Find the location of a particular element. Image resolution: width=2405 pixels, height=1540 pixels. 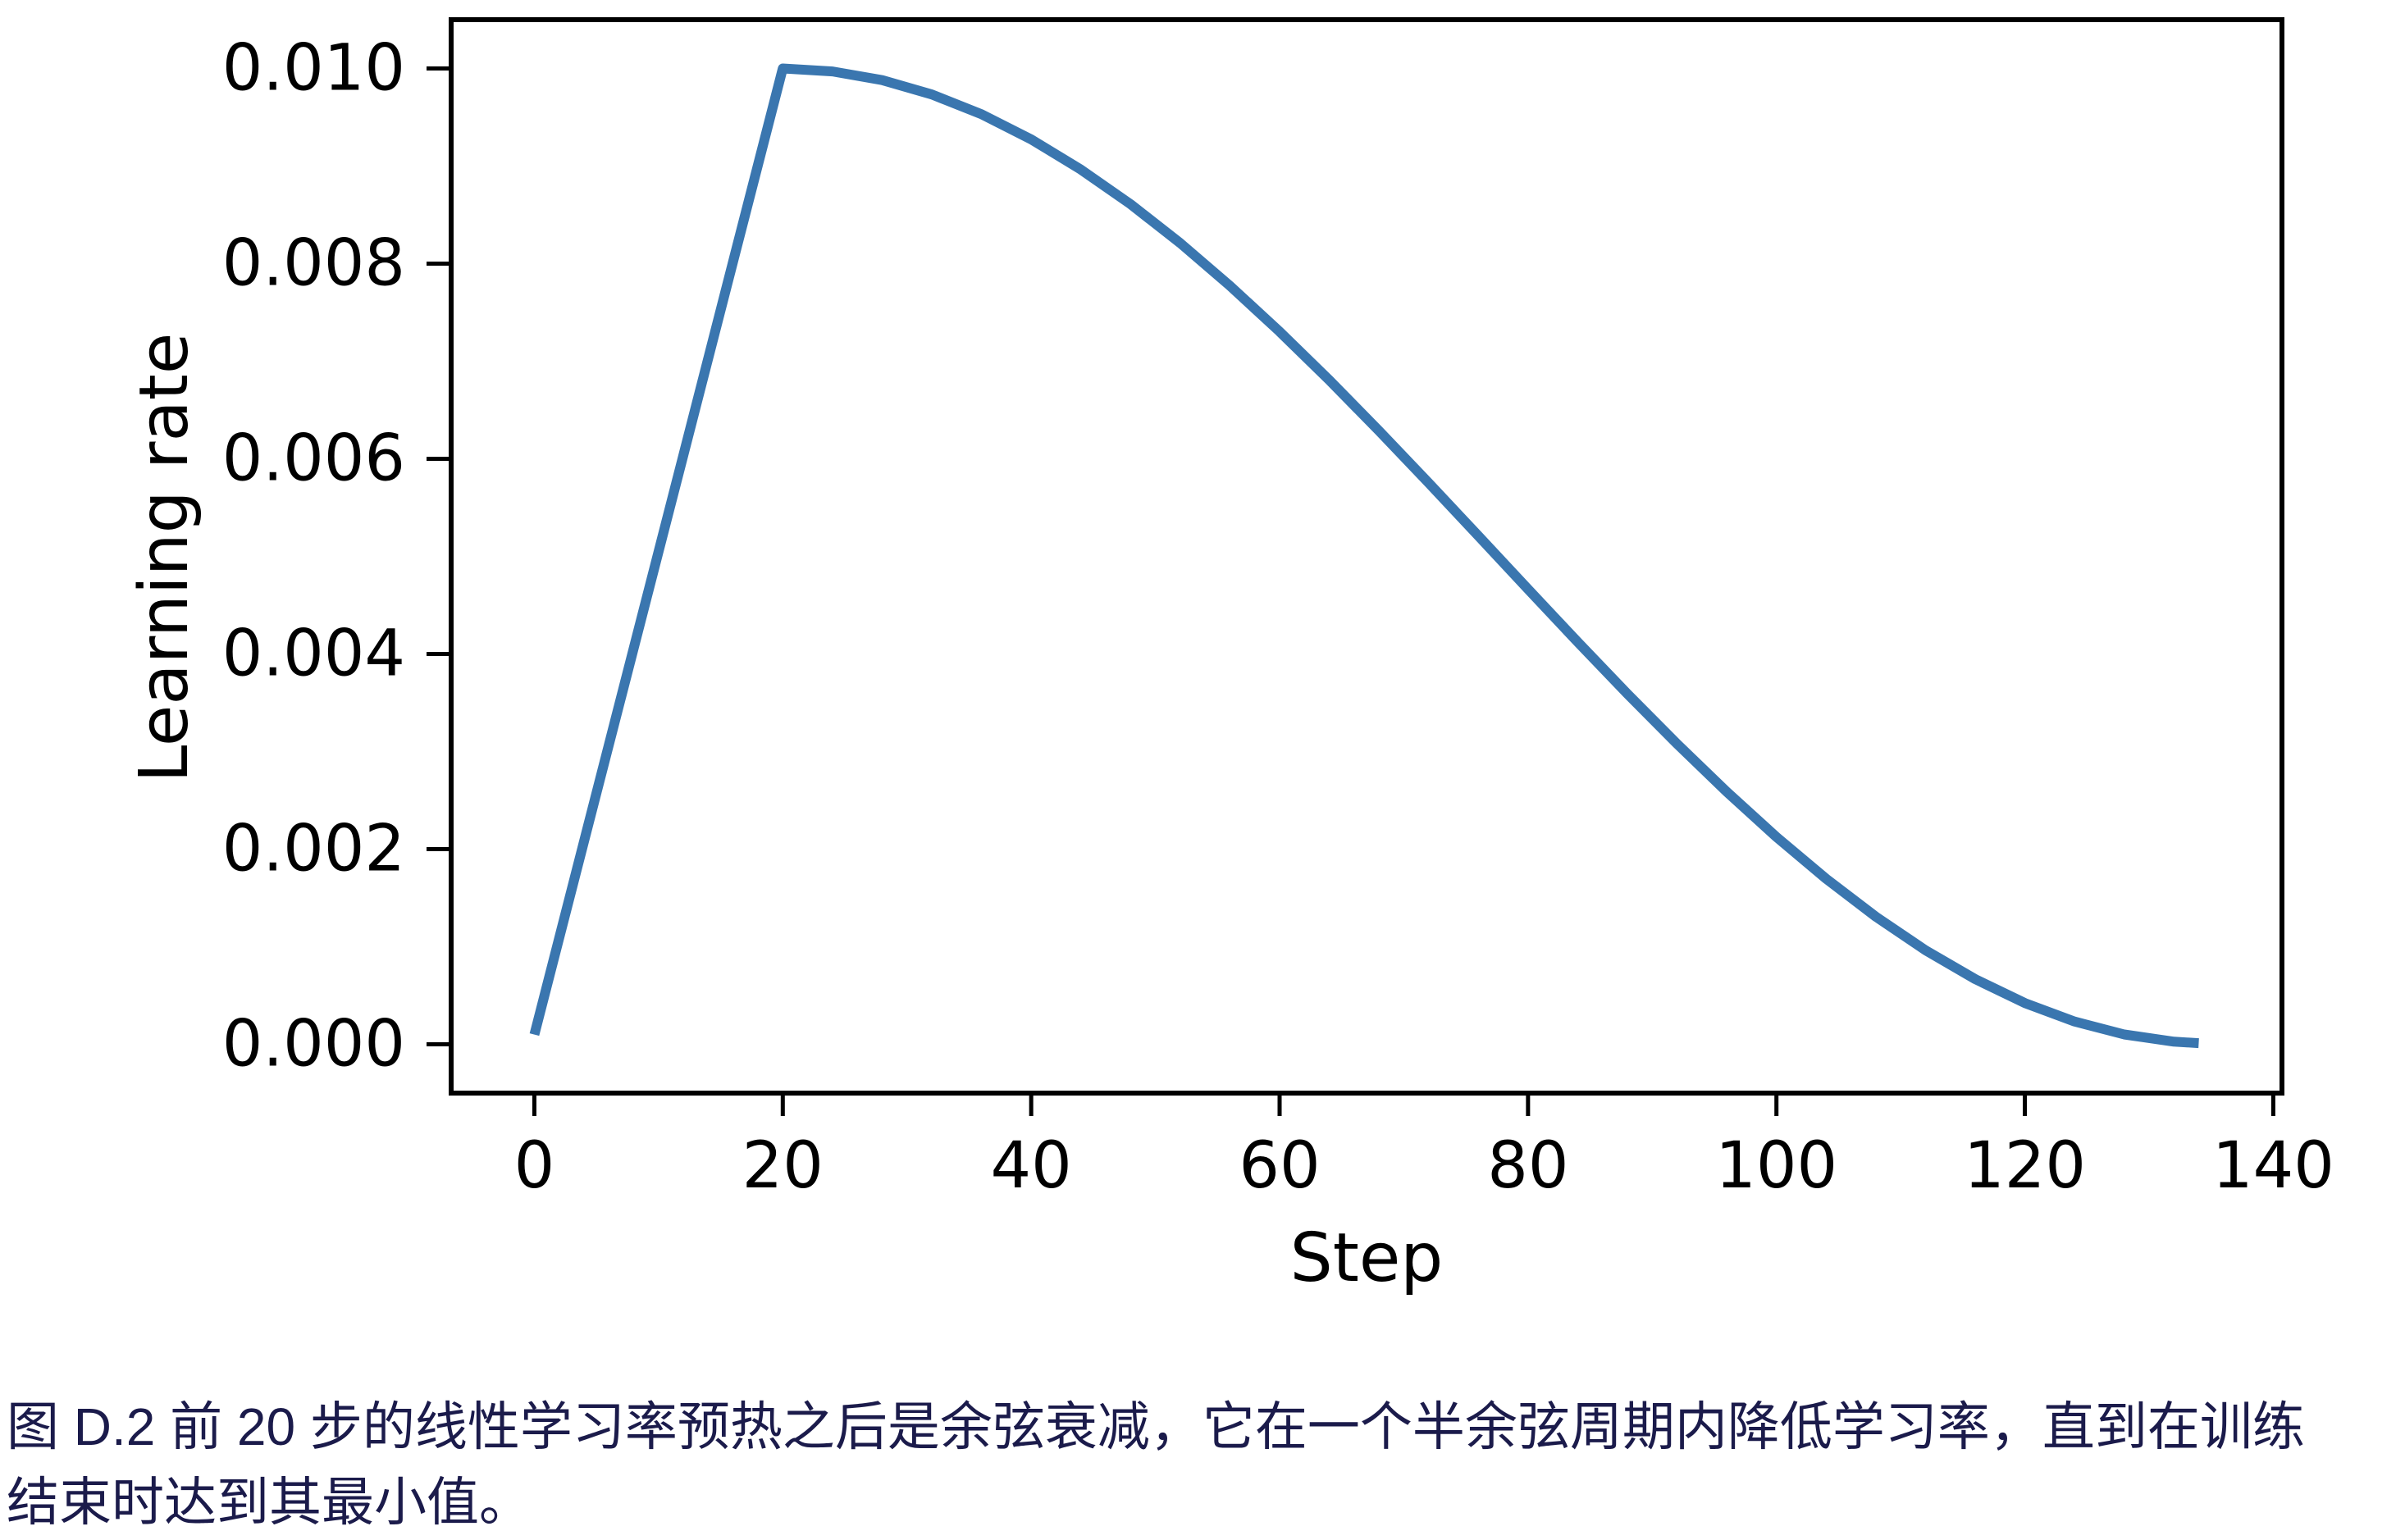

x-tick-label: 100 is located at coordinates (1776, 1166).